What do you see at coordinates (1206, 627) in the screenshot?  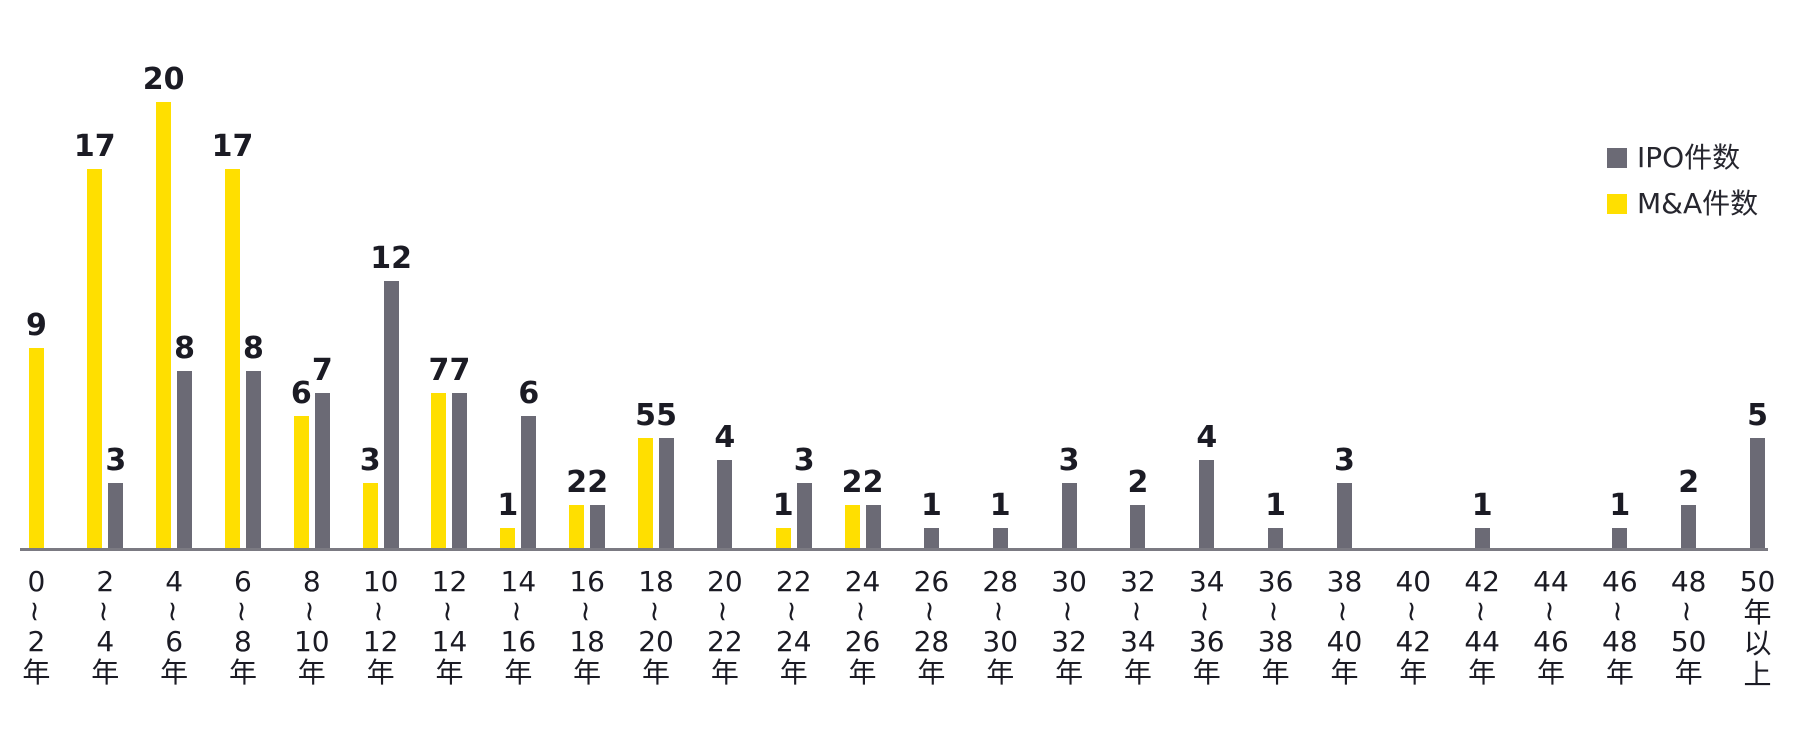 I see `x-tick-label: 34 ~36 年` at bounding box center [1206, 627].